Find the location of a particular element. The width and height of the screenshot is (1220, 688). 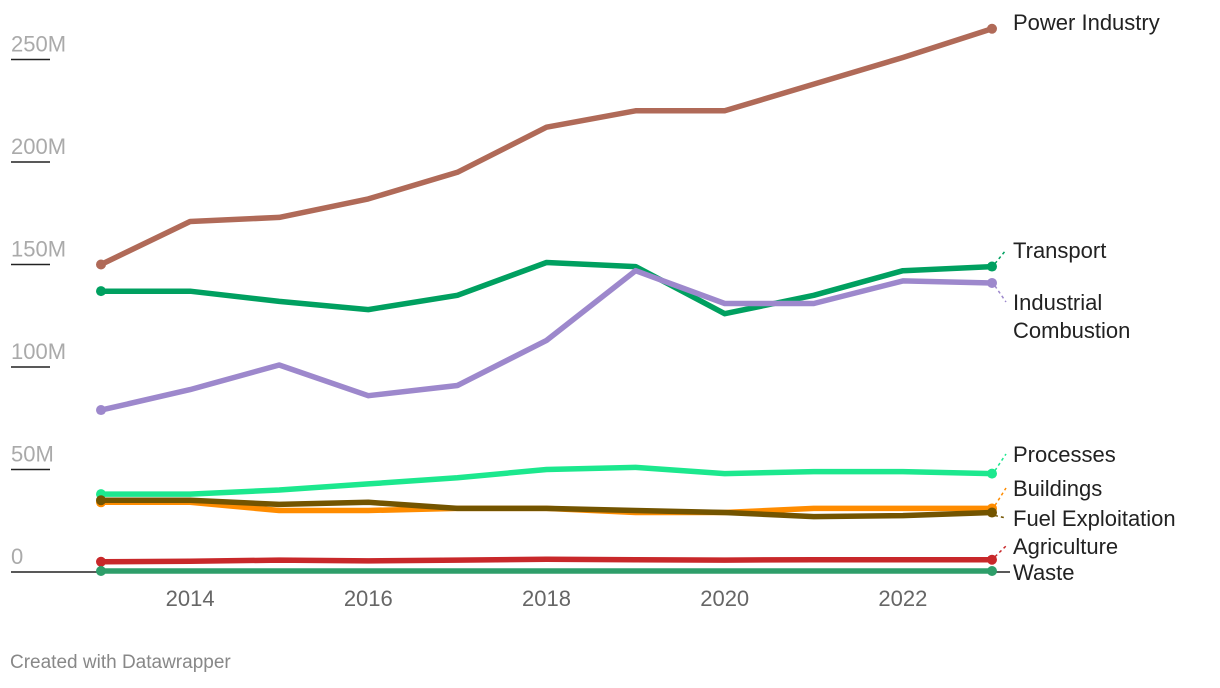

series-label-waste: Waste is located at coordinates (1044, 572).